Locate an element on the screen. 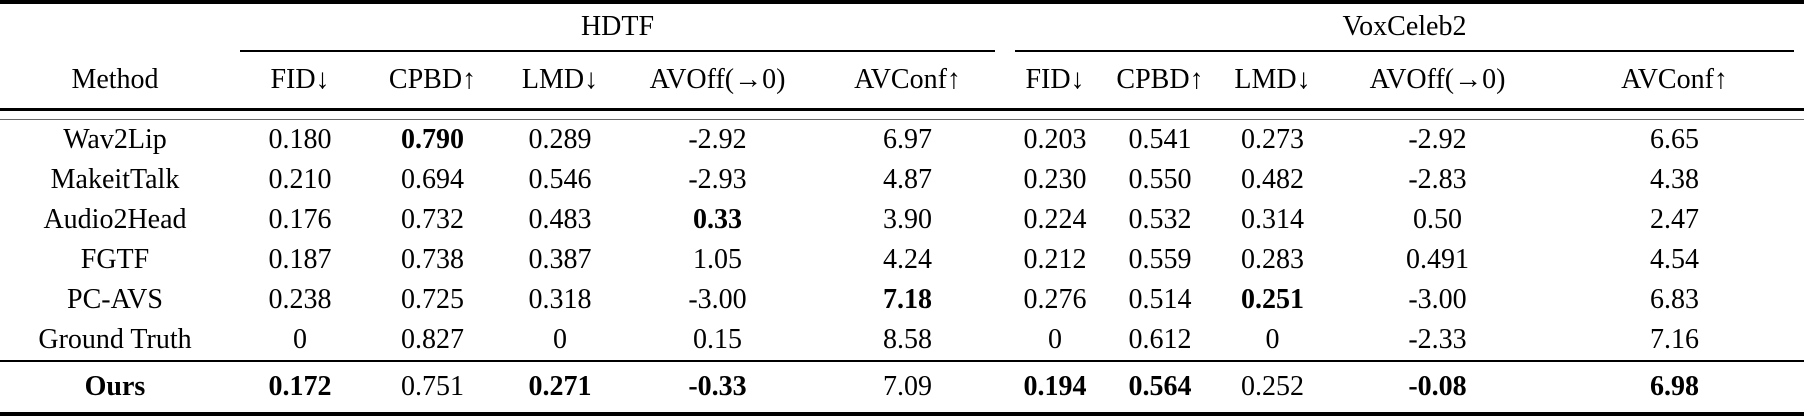 The image size is (1804, 416). value-cell: -0.08 is located at coordinates (1437, 387).